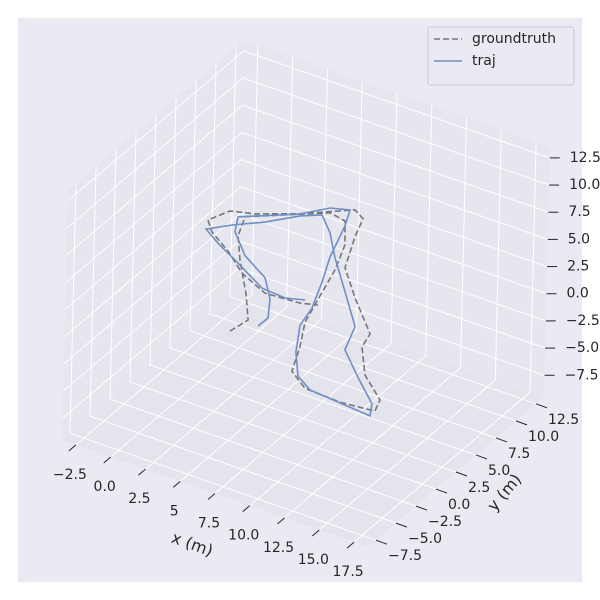 Image resolution: width=600 pixels, height=600 pixels. I want to click on z-tick-label: 12.5, so click(585, 158).